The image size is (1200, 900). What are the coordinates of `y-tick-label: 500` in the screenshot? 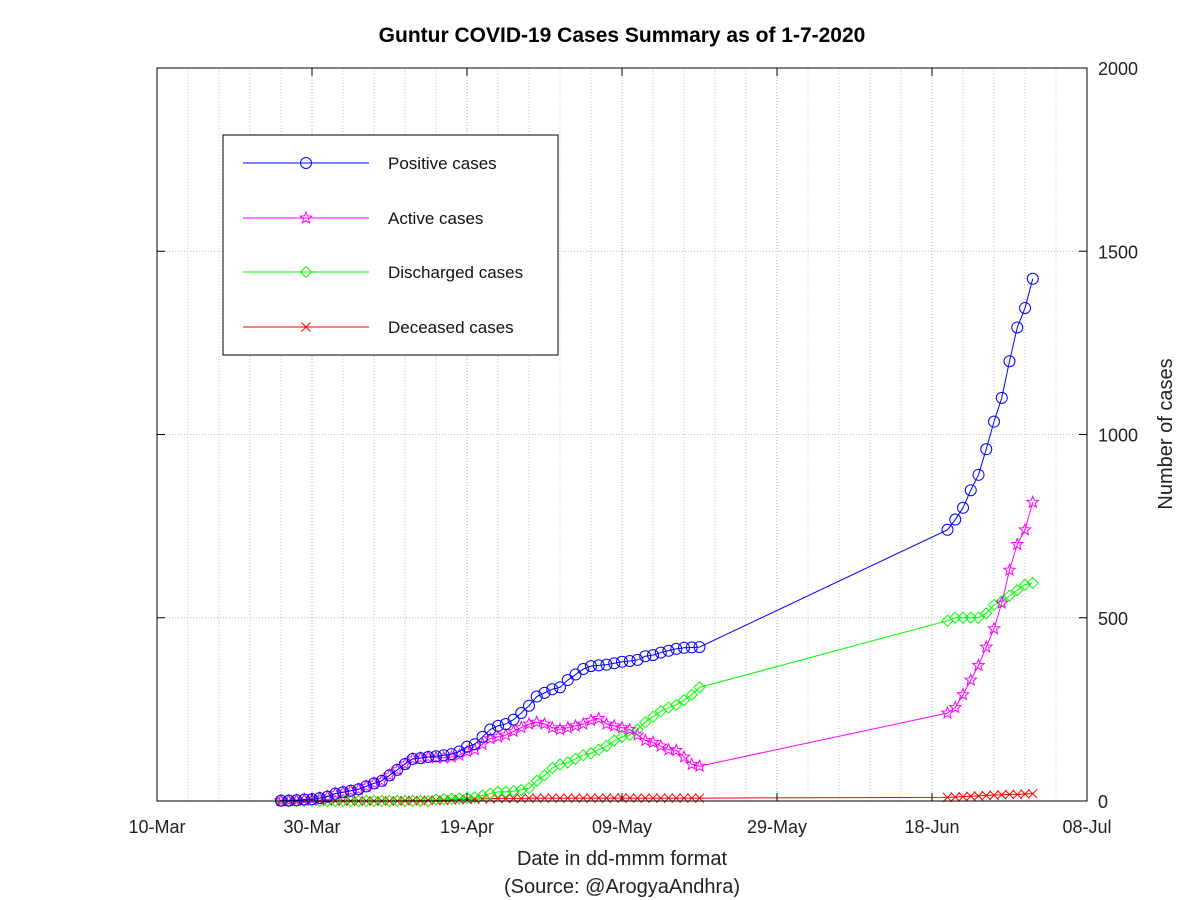 It's located at (1113, 619).